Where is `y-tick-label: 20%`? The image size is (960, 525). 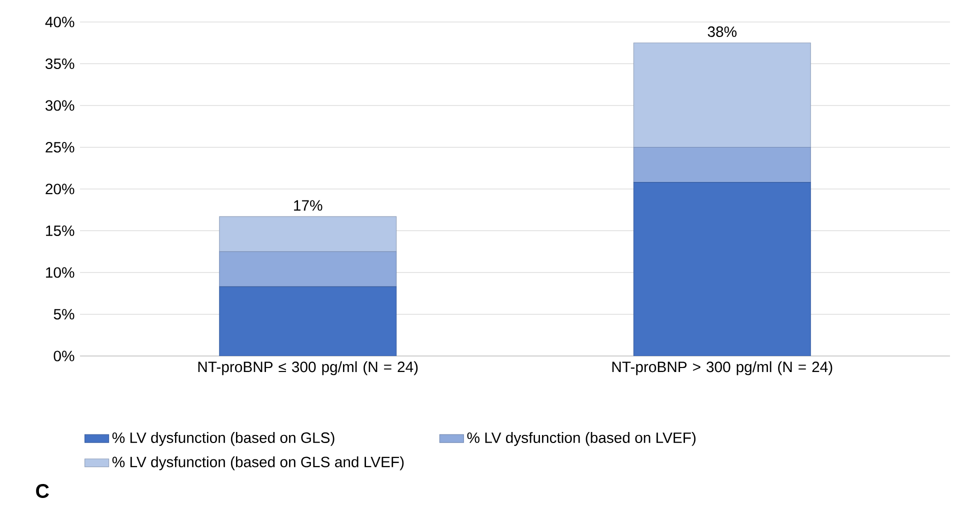
y-tick-label: 20% is located at coordinates (60, 189).